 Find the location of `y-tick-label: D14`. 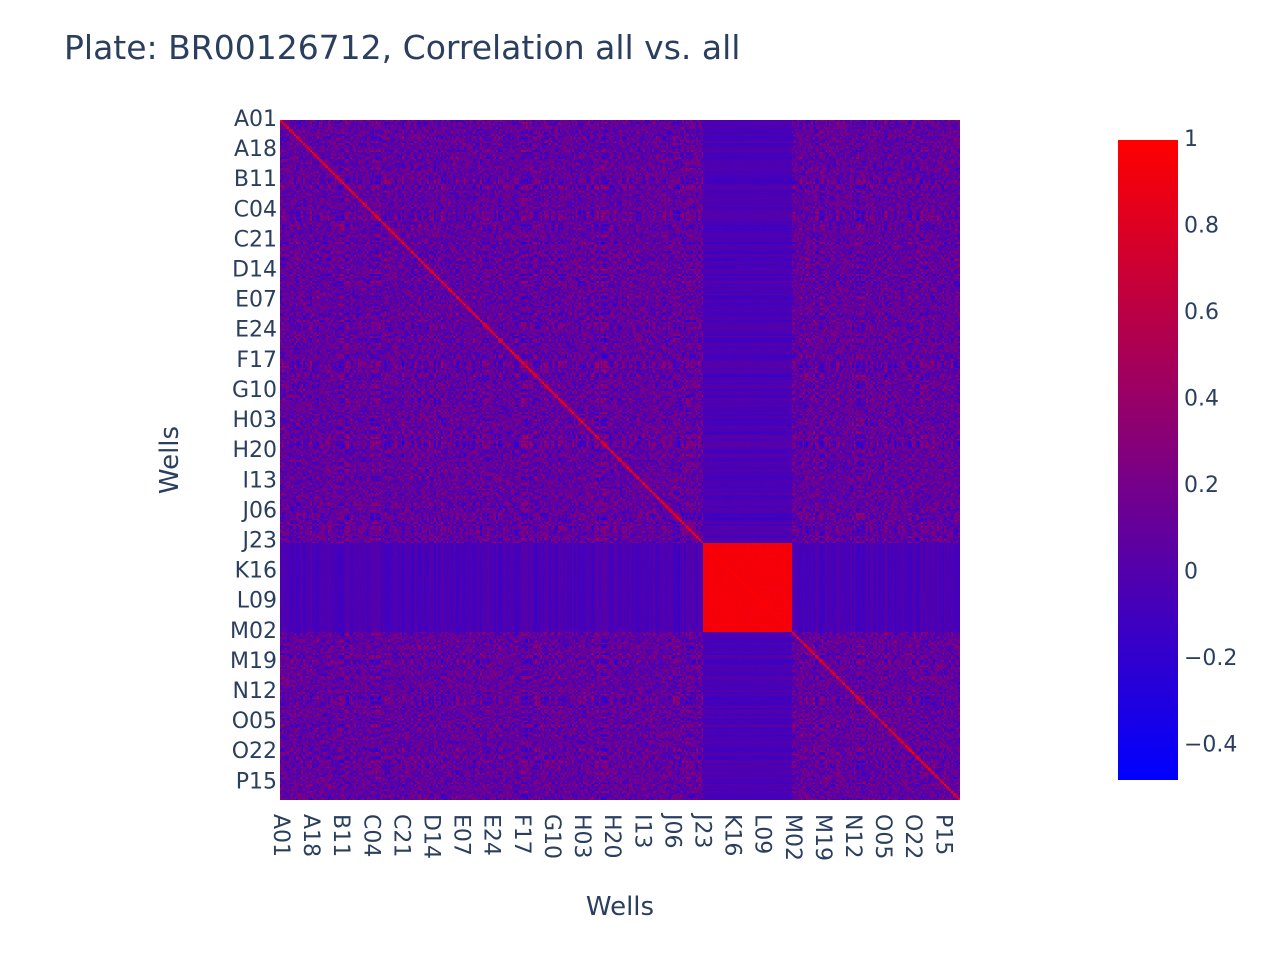

y-tick-label: D14 is located at coordinates (254, 270).